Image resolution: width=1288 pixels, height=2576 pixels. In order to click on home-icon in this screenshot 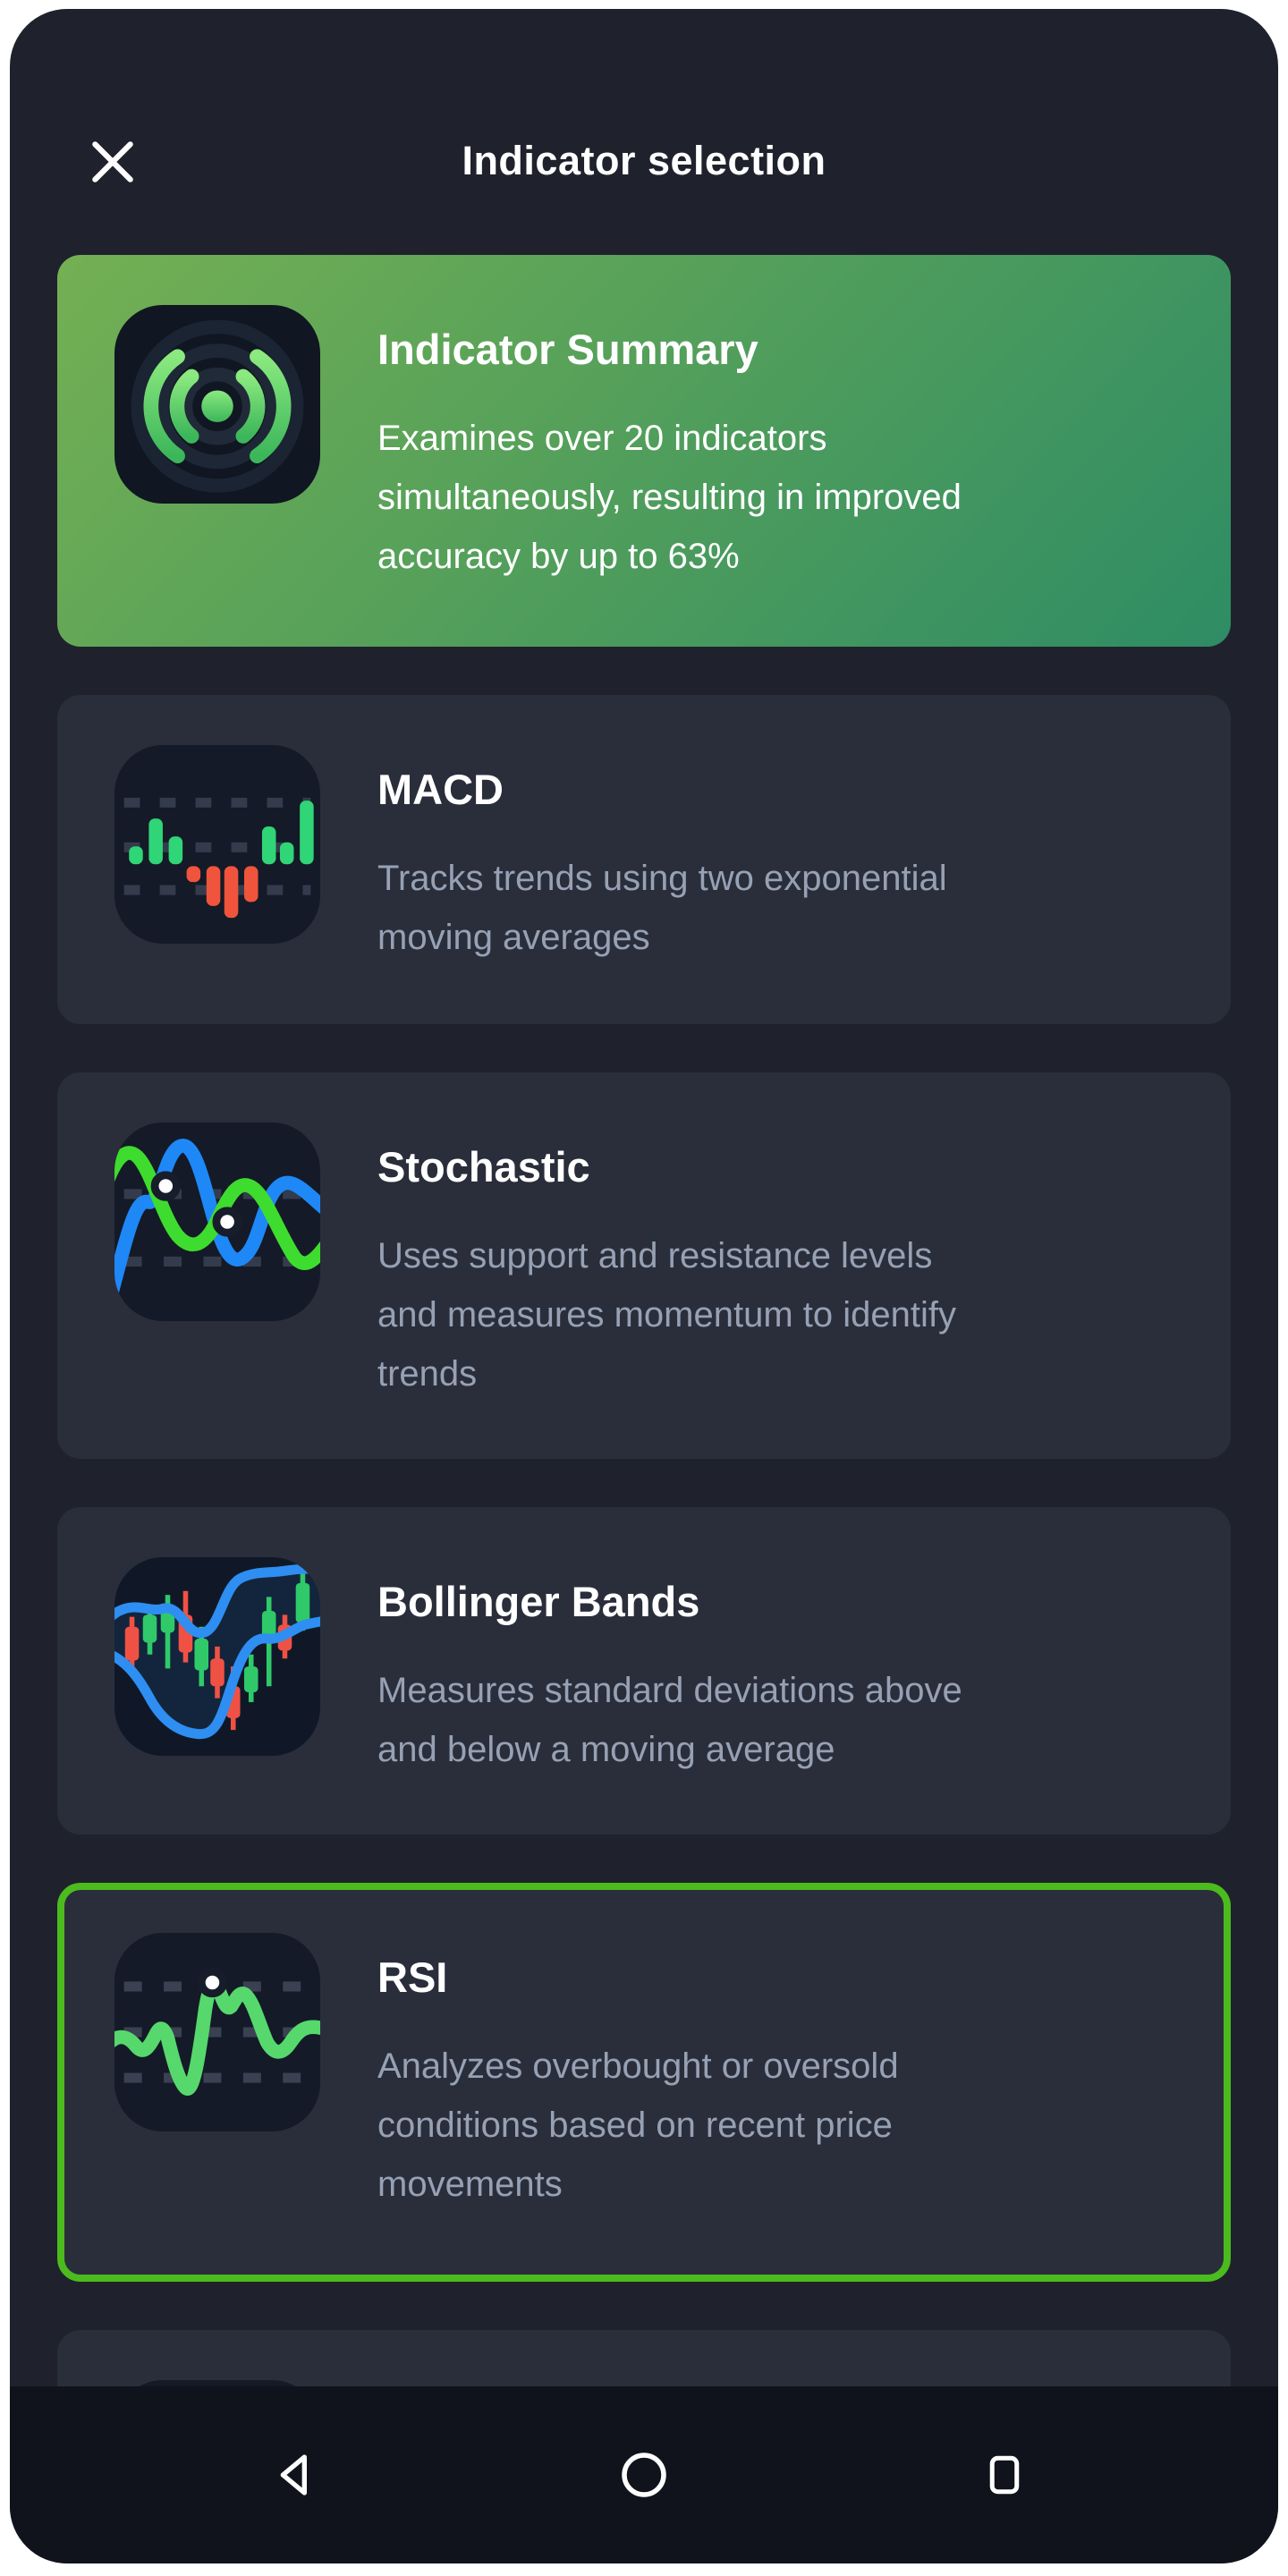, I will do `click(644, 2474)`.